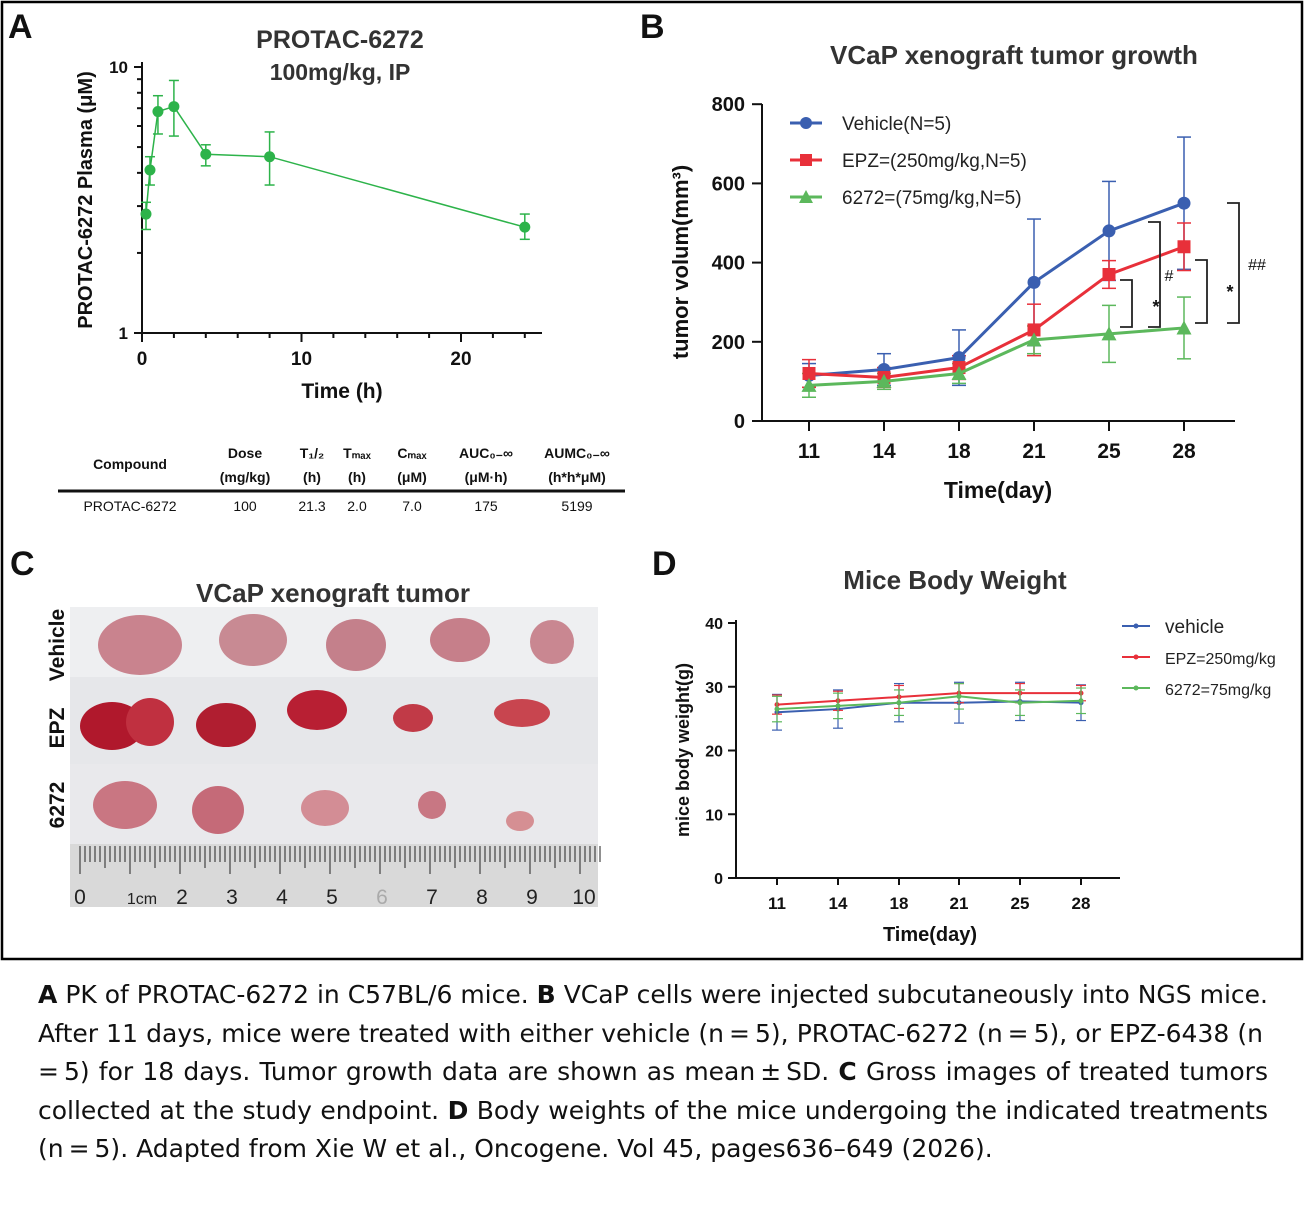 This screenshot has width=1305, height=1226. Describe the element at coordinates (583, 897) in the screenshot. I see `ruler-label: 10` at that location.